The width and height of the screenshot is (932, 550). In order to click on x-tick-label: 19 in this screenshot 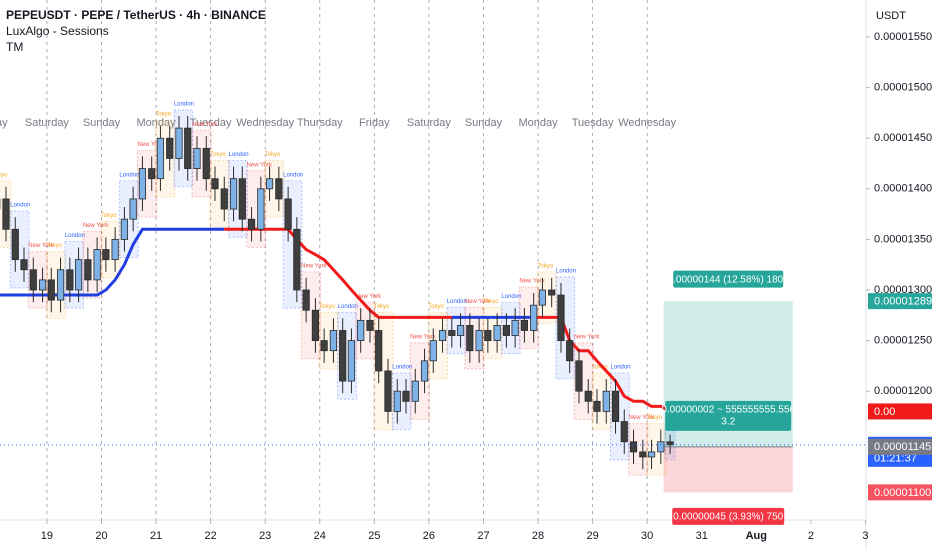, I will do `click(47, 536)`.